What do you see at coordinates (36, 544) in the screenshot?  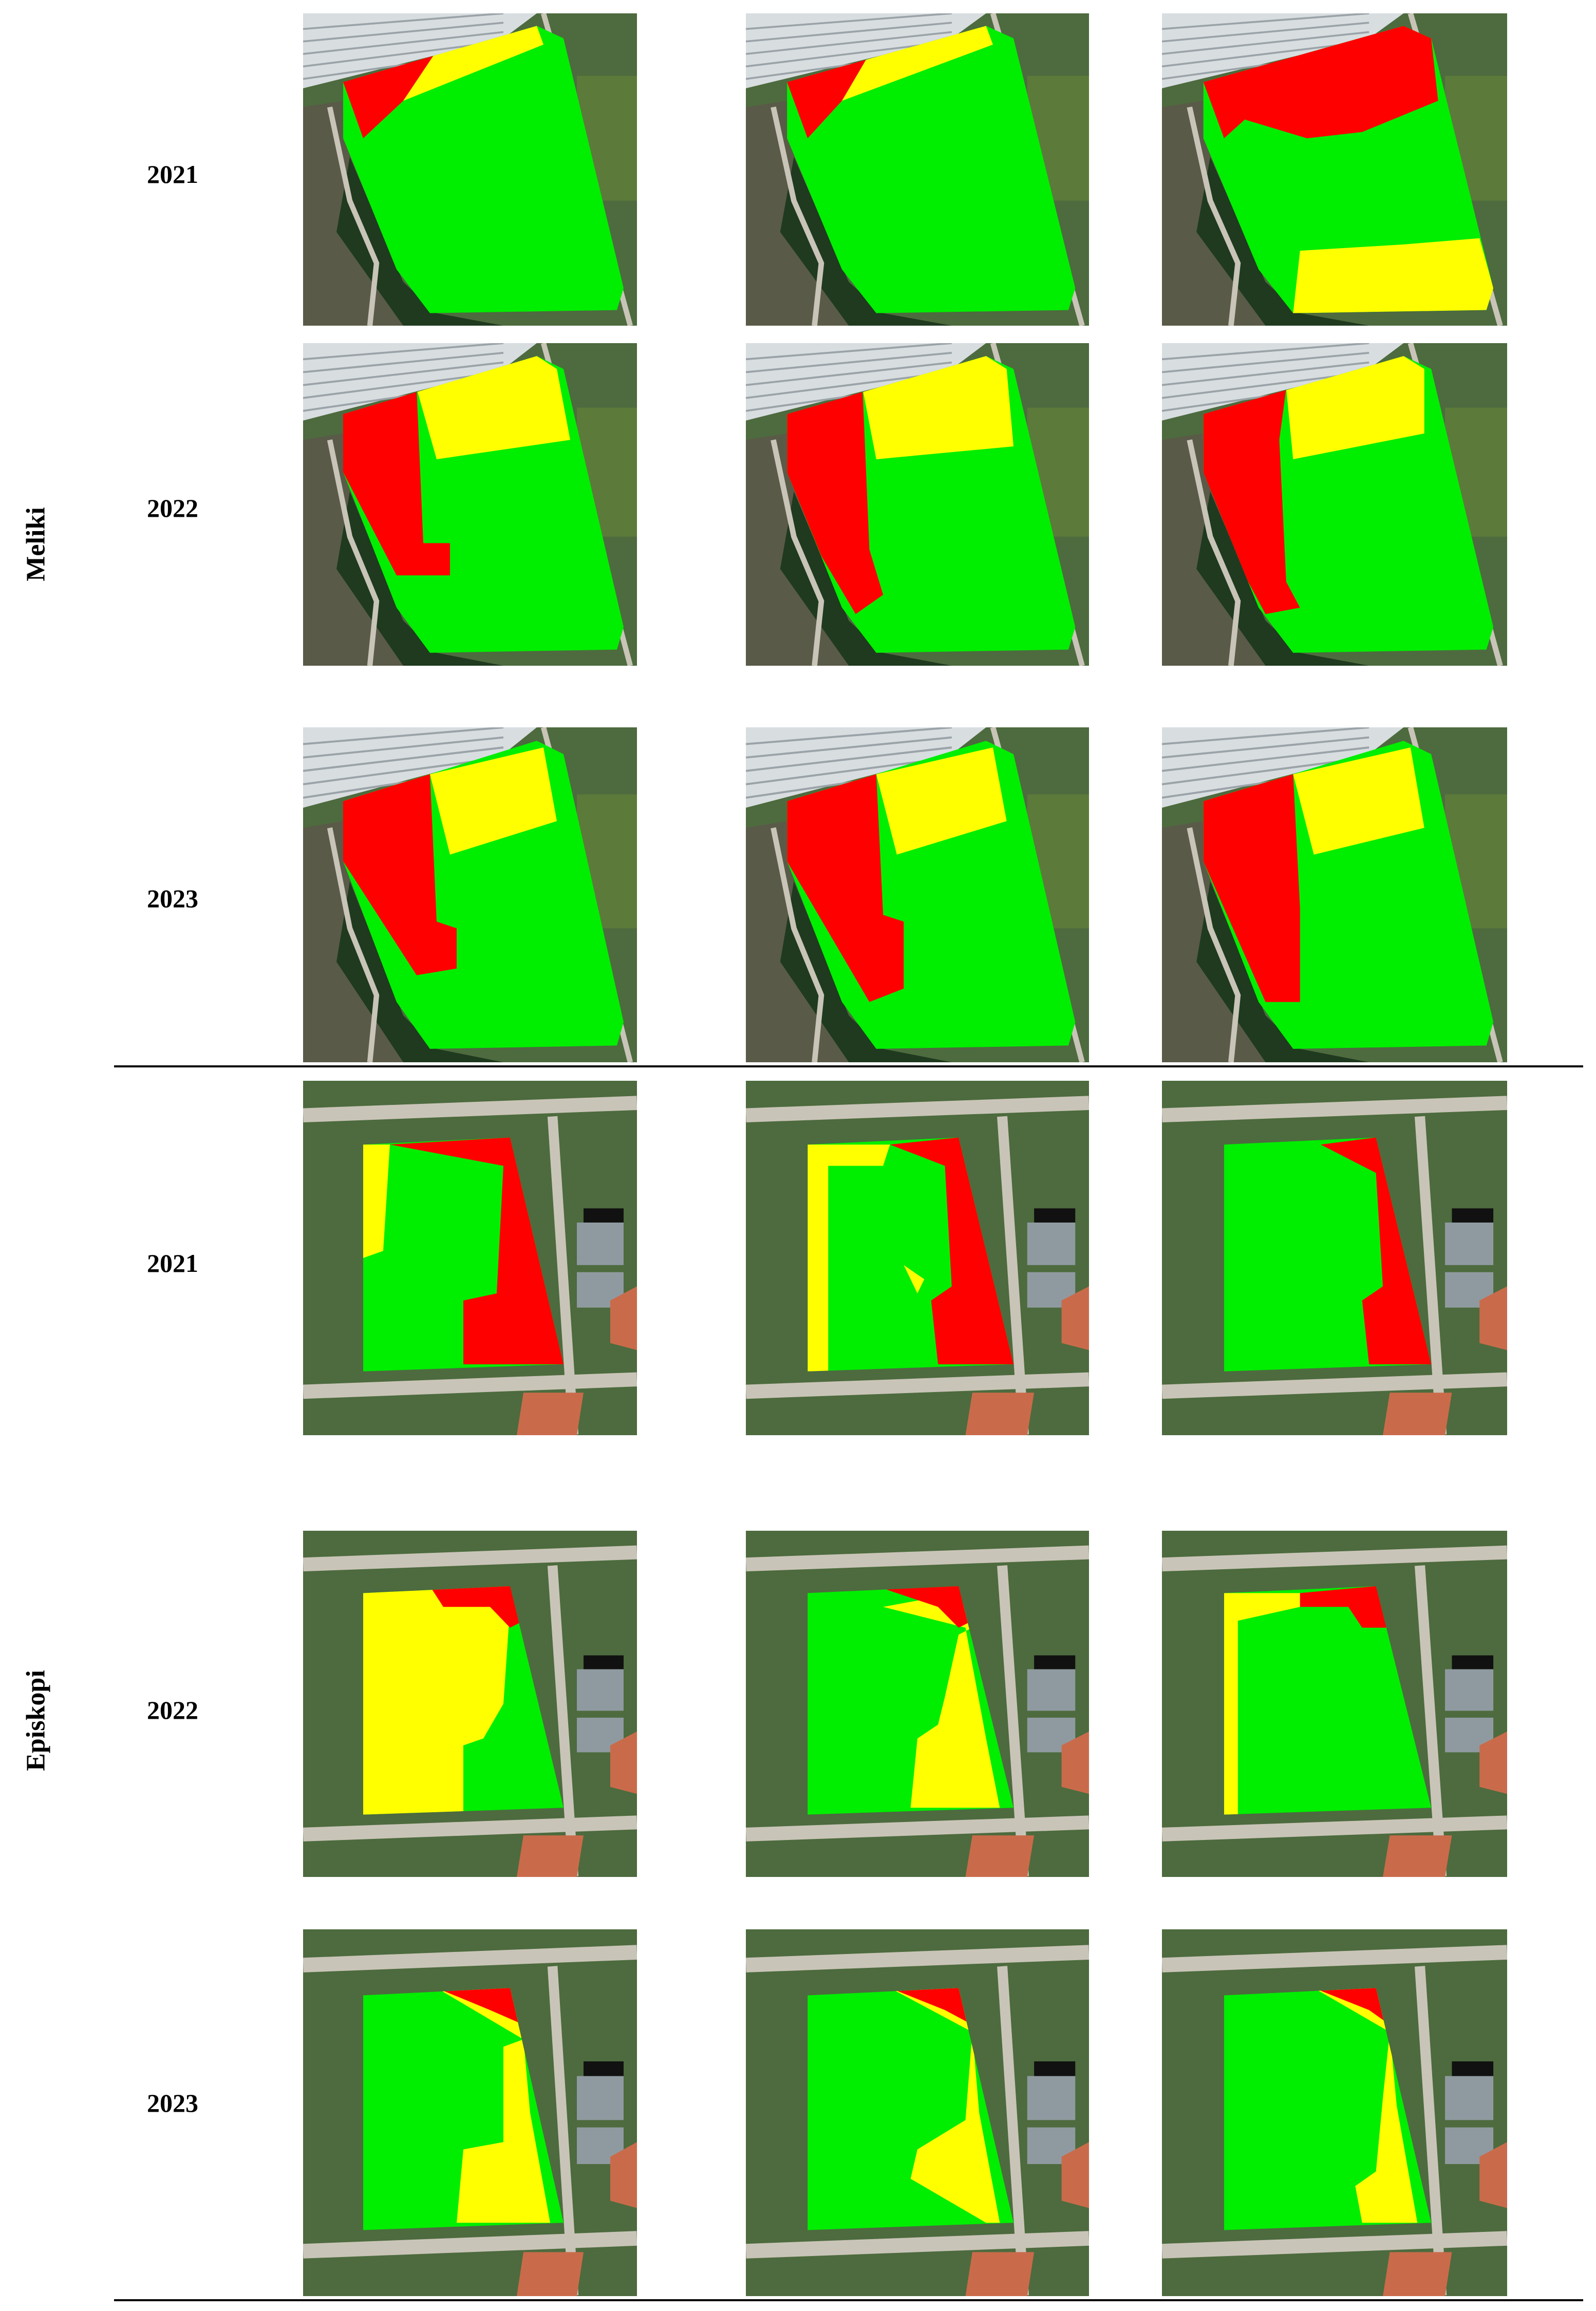 I see `site-label-meliki: Meliki` at bounding box center [36, 544].